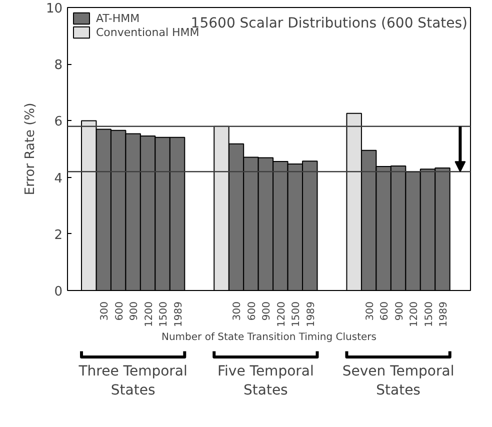 The width and height of the screenshot is (492, 427). I want to click on y-tick-label: 2, so click(58, 235).